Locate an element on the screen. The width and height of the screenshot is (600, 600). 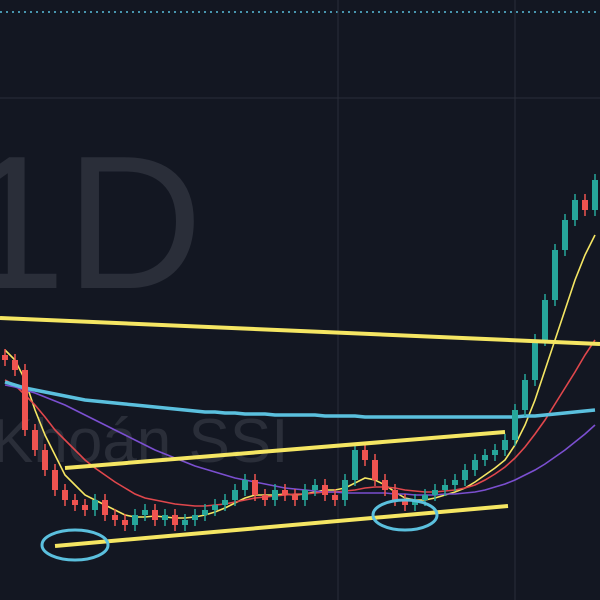
watermark: 1D is located at coordinates (101, 223).